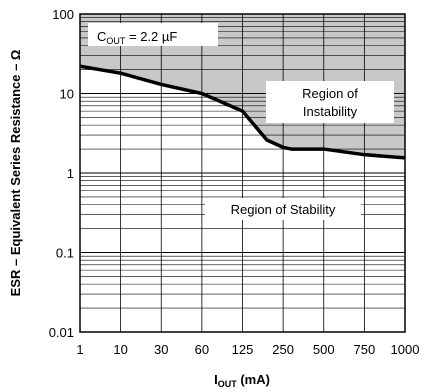  What do you see at coordinates (243, 349) in the screenshot?
I see `x-tick-label: 125` at bounding box center [243, 349].